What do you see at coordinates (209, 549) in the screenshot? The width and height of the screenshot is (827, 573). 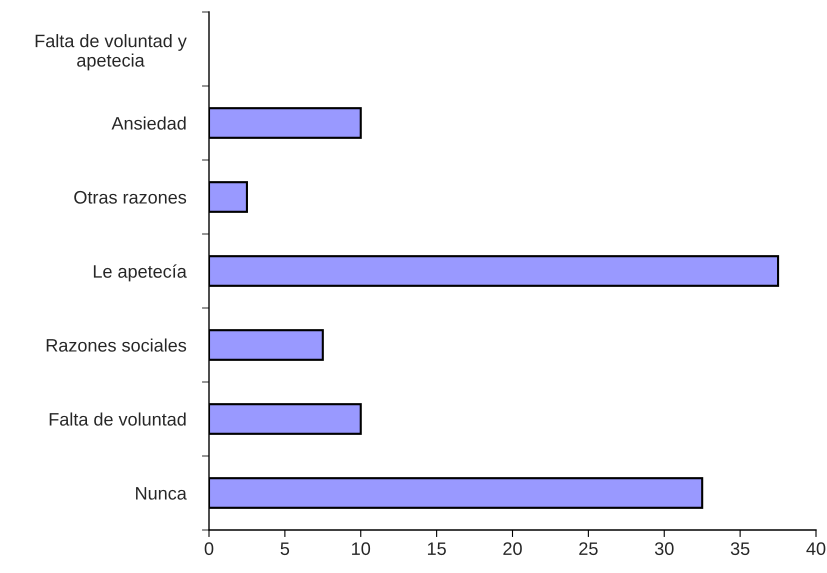 I see `x-tick-label: 0` at bounding box center [209, 549].